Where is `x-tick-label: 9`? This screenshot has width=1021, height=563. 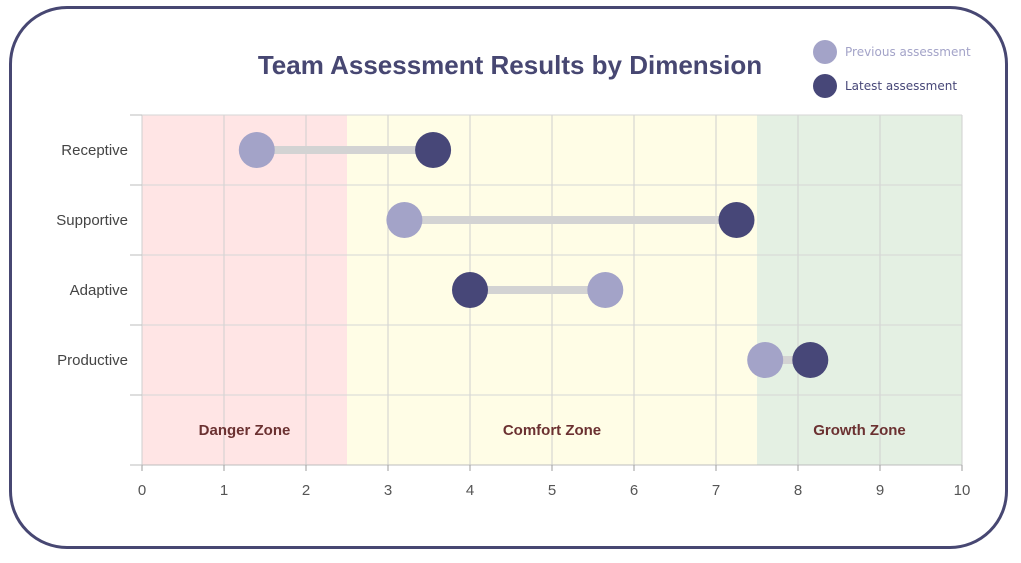 x-tick-label: 9 is located at coordinates (880, 490).